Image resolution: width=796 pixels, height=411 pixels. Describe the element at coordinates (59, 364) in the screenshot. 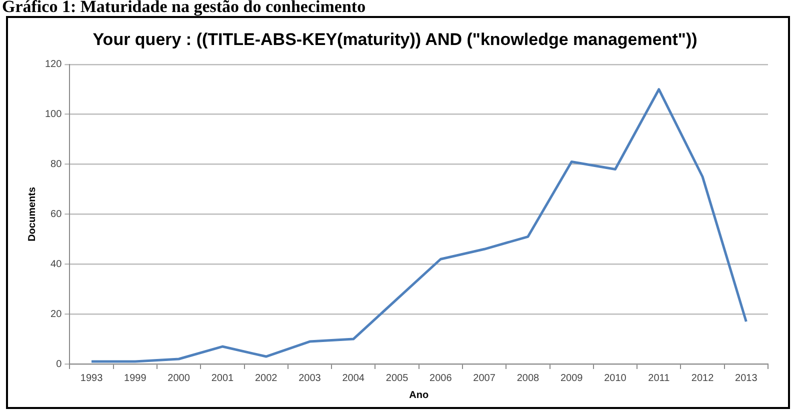

I see `y-tick-label: 0` at that location.